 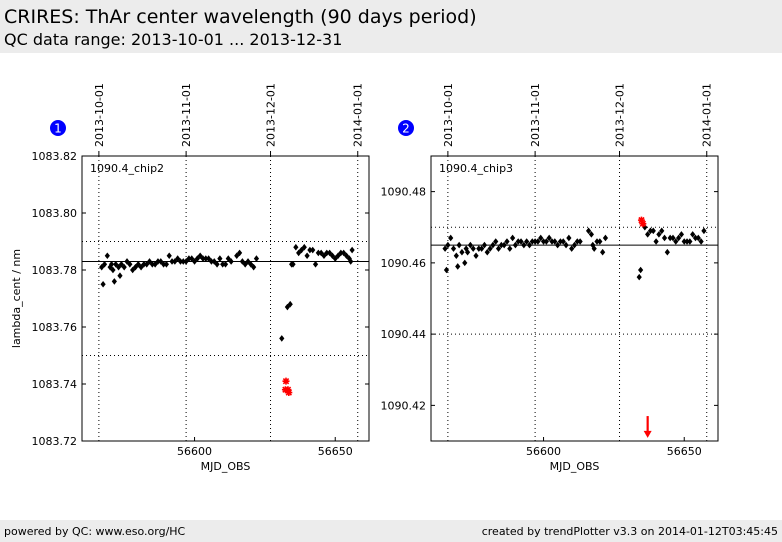 I want to click on y-tick-label: 1083.72, so click(x=55, y=441).